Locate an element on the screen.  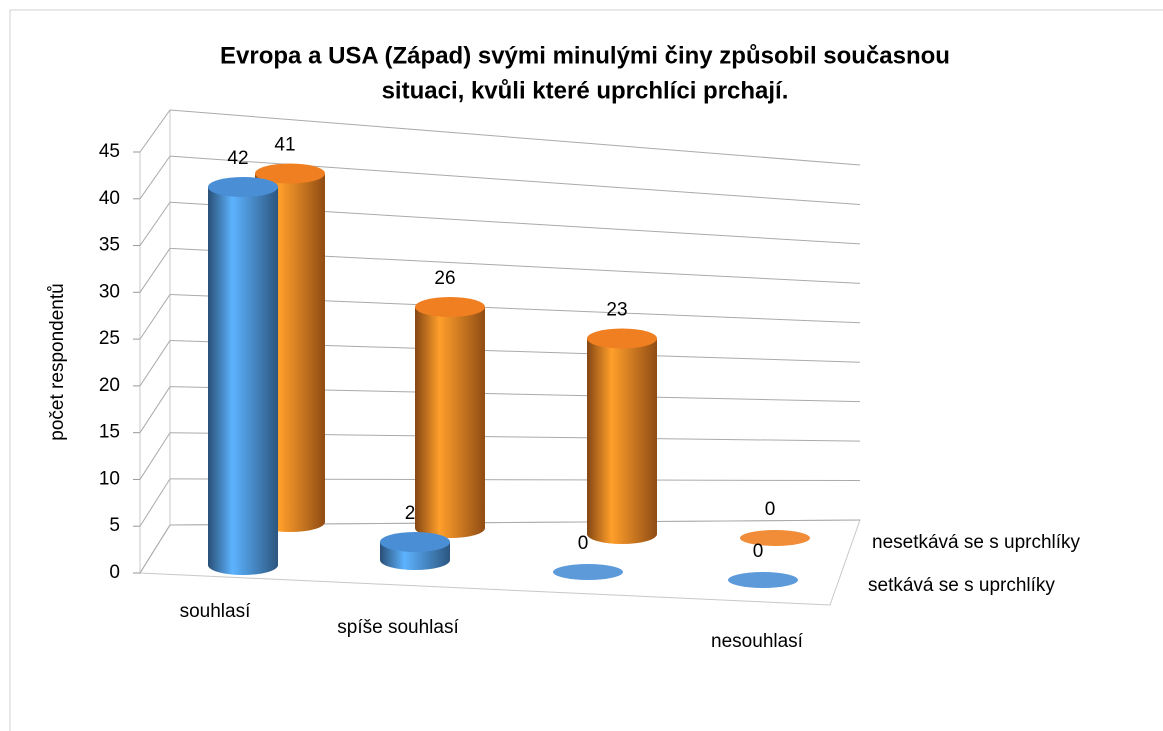
value-label: 26 is located at coordinates (444, 278).